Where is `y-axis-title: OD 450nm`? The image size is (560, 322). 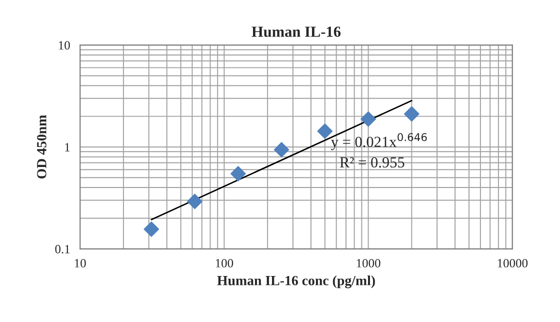
y-axis-title: OD 450nm is located at coordinates (41, 147).